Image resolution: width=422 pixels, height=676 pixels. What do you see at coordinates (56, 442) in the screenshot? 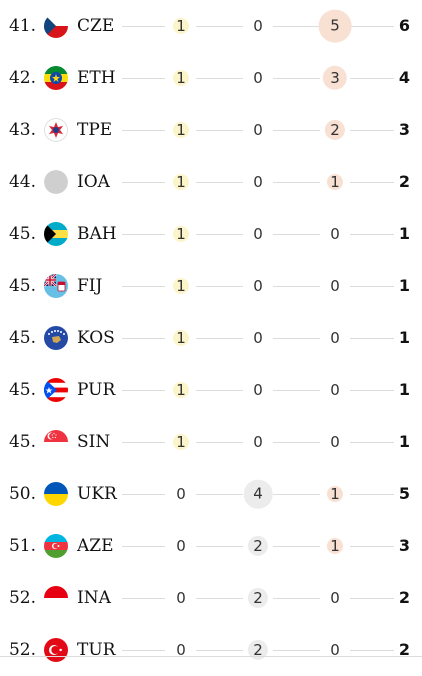
I see `singapore-flag-icon` at bounding box center [56, 442].